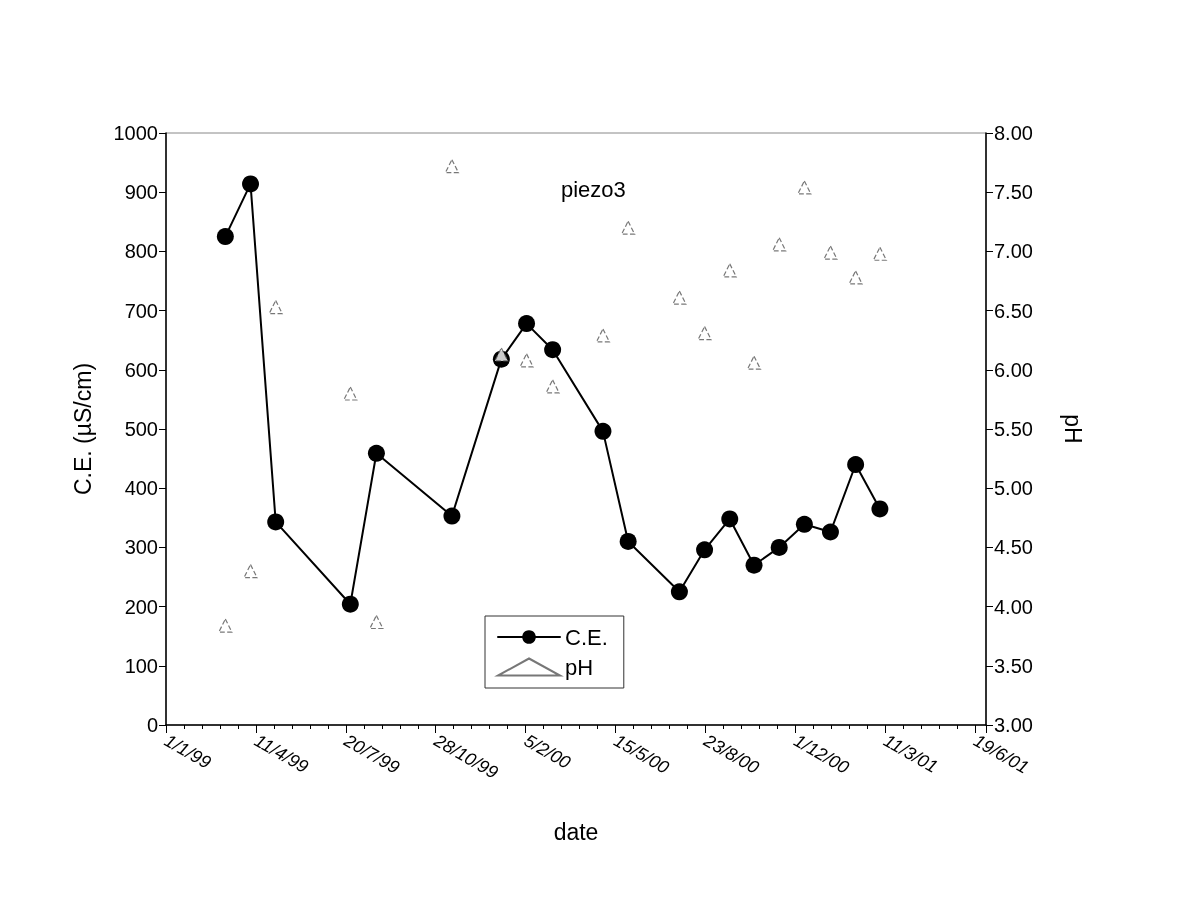 This screenshot has width=1189, height=900. I want to click on y-tick-label: 1000, so click(135, 133).